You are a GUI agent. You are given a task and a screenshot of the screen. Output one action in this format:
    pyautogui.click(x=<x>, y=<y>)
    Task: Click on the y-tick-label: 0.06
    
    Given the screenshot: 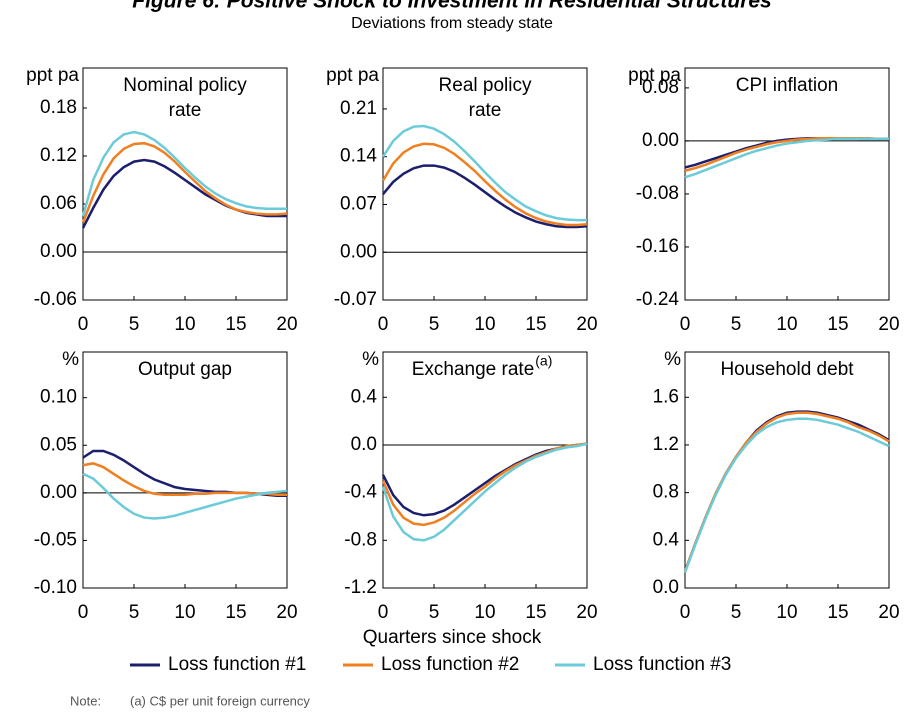 What is the action you would take?
    pyautogui.click(x=58, y=203)
    